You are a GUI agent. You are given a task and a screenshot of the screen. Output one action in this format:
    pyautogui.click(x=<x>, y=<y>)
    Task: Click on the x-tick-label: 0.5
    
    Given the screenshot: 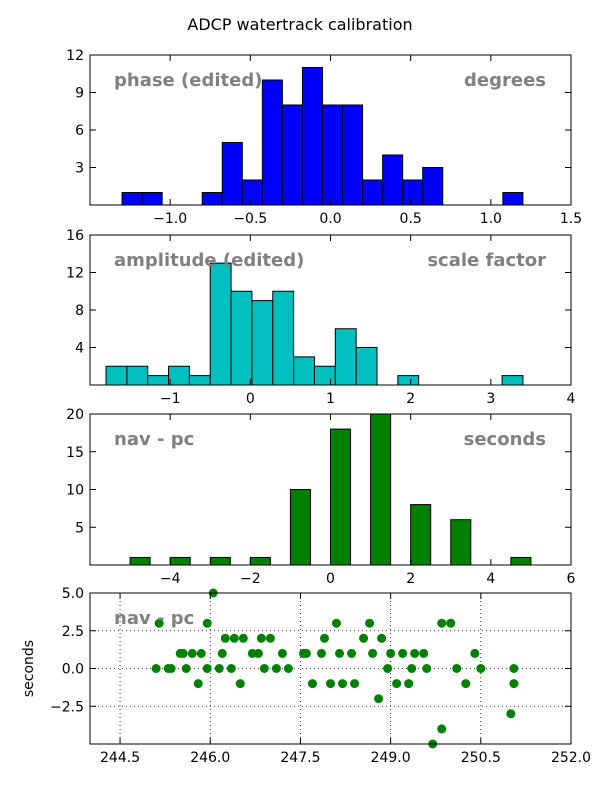 What is the action you would take?
    pyautogui.click(x=411, y=219)
    